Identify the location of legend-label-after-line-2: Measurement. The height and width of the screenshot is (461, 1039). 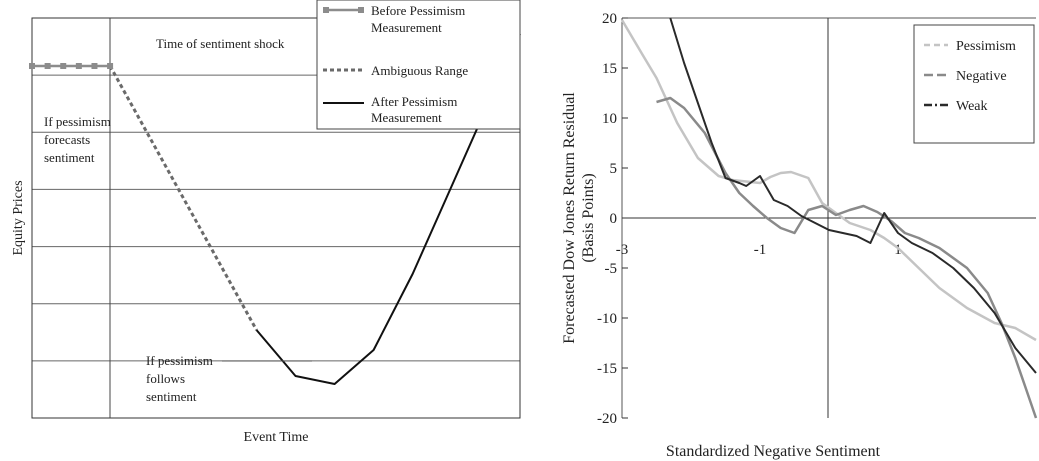
(406, 117).